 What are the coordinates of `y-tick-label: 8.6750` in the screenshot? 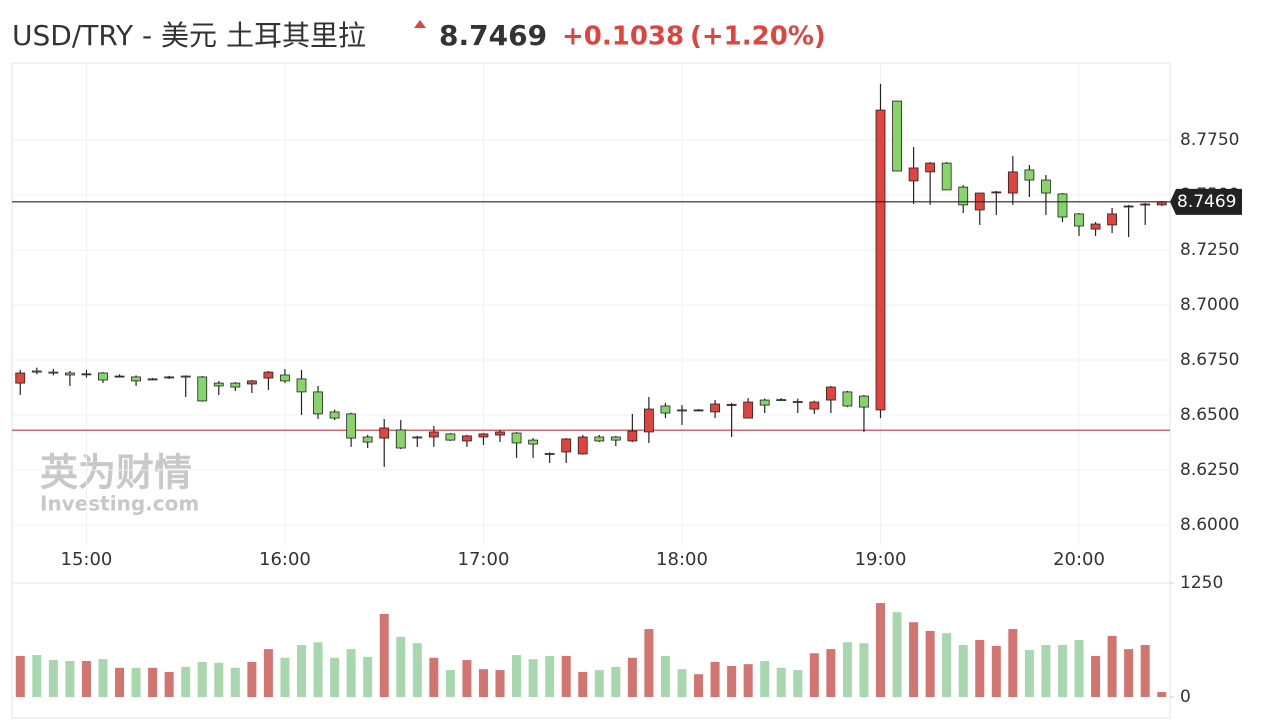 It's located at (1209, 360).